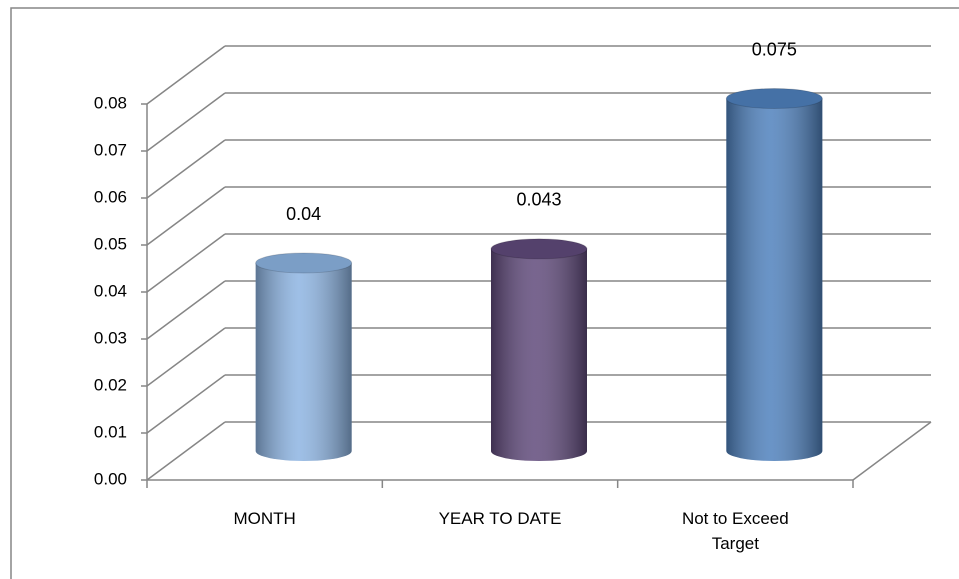 The width and height of the screenshot is (959, 579). I want to click on x-tick-label: MONTH, so click(264, 518).